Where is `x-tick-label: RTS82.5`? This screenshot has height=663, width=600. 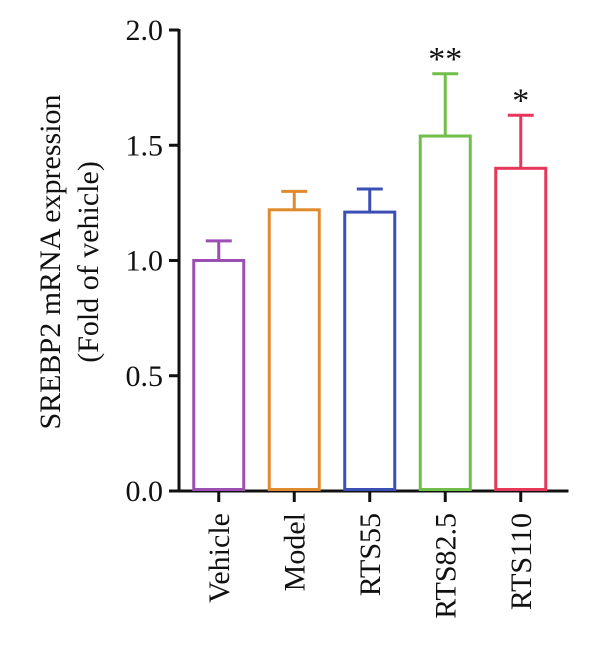 x-tick-label: RTS82.5 is located at coordinates (445, 566).